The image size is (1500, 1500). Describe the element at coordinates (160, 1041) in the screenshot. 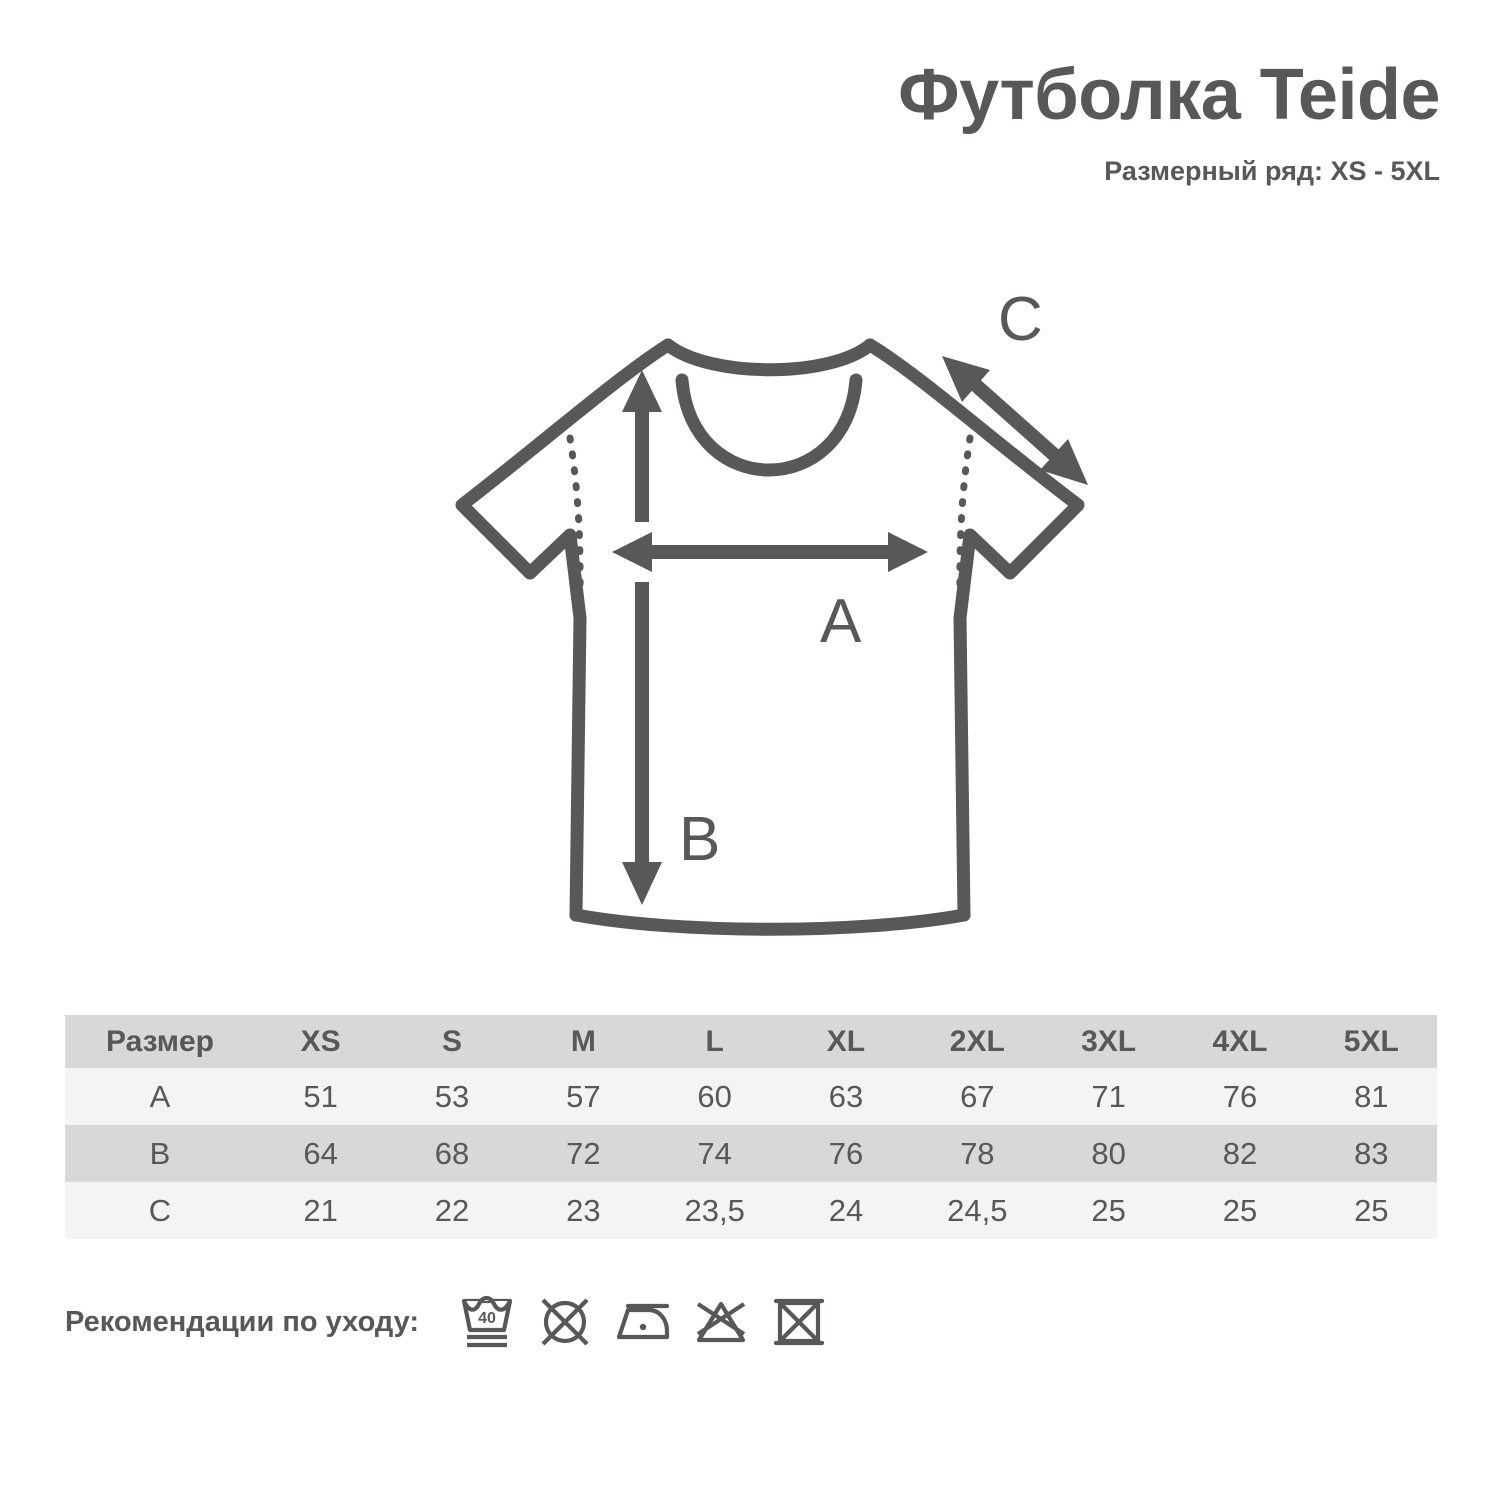

I see `table-header-size-label: Размер` at that location.